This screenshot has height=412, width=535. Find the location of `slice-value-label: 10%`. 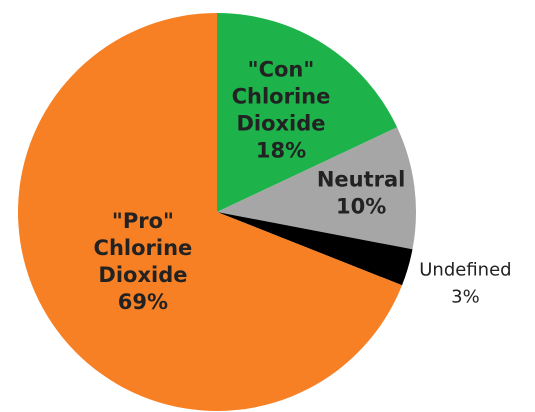

slice-value-label: 10% is located at coordinates (361, 206).